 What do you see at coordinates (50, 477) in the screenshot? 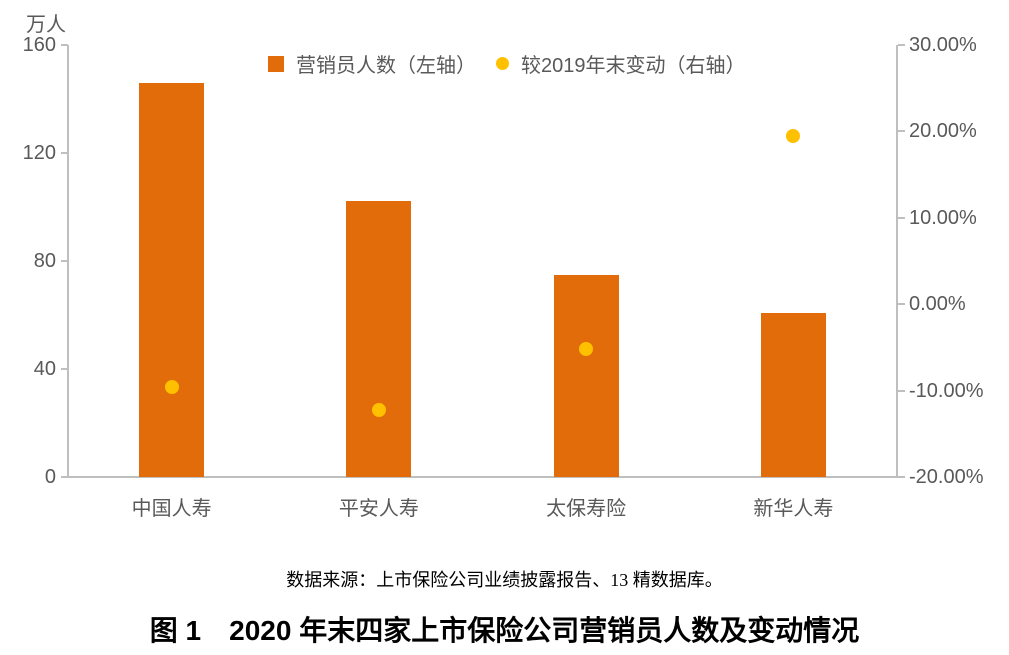
I see `left-axis-tick-label: 0` at bounding box center [50, 477].